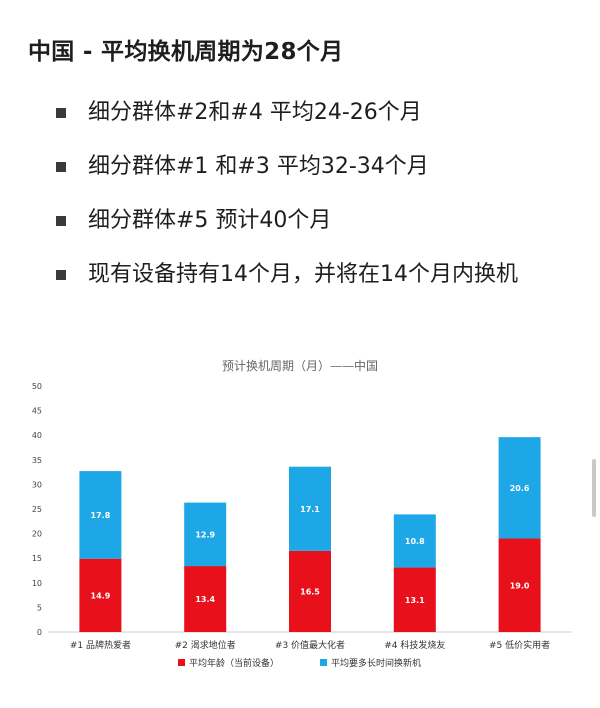  Describe the element at coordinates (37, 484) in the screenshot. I see `y-tick-label: 30` at that location.